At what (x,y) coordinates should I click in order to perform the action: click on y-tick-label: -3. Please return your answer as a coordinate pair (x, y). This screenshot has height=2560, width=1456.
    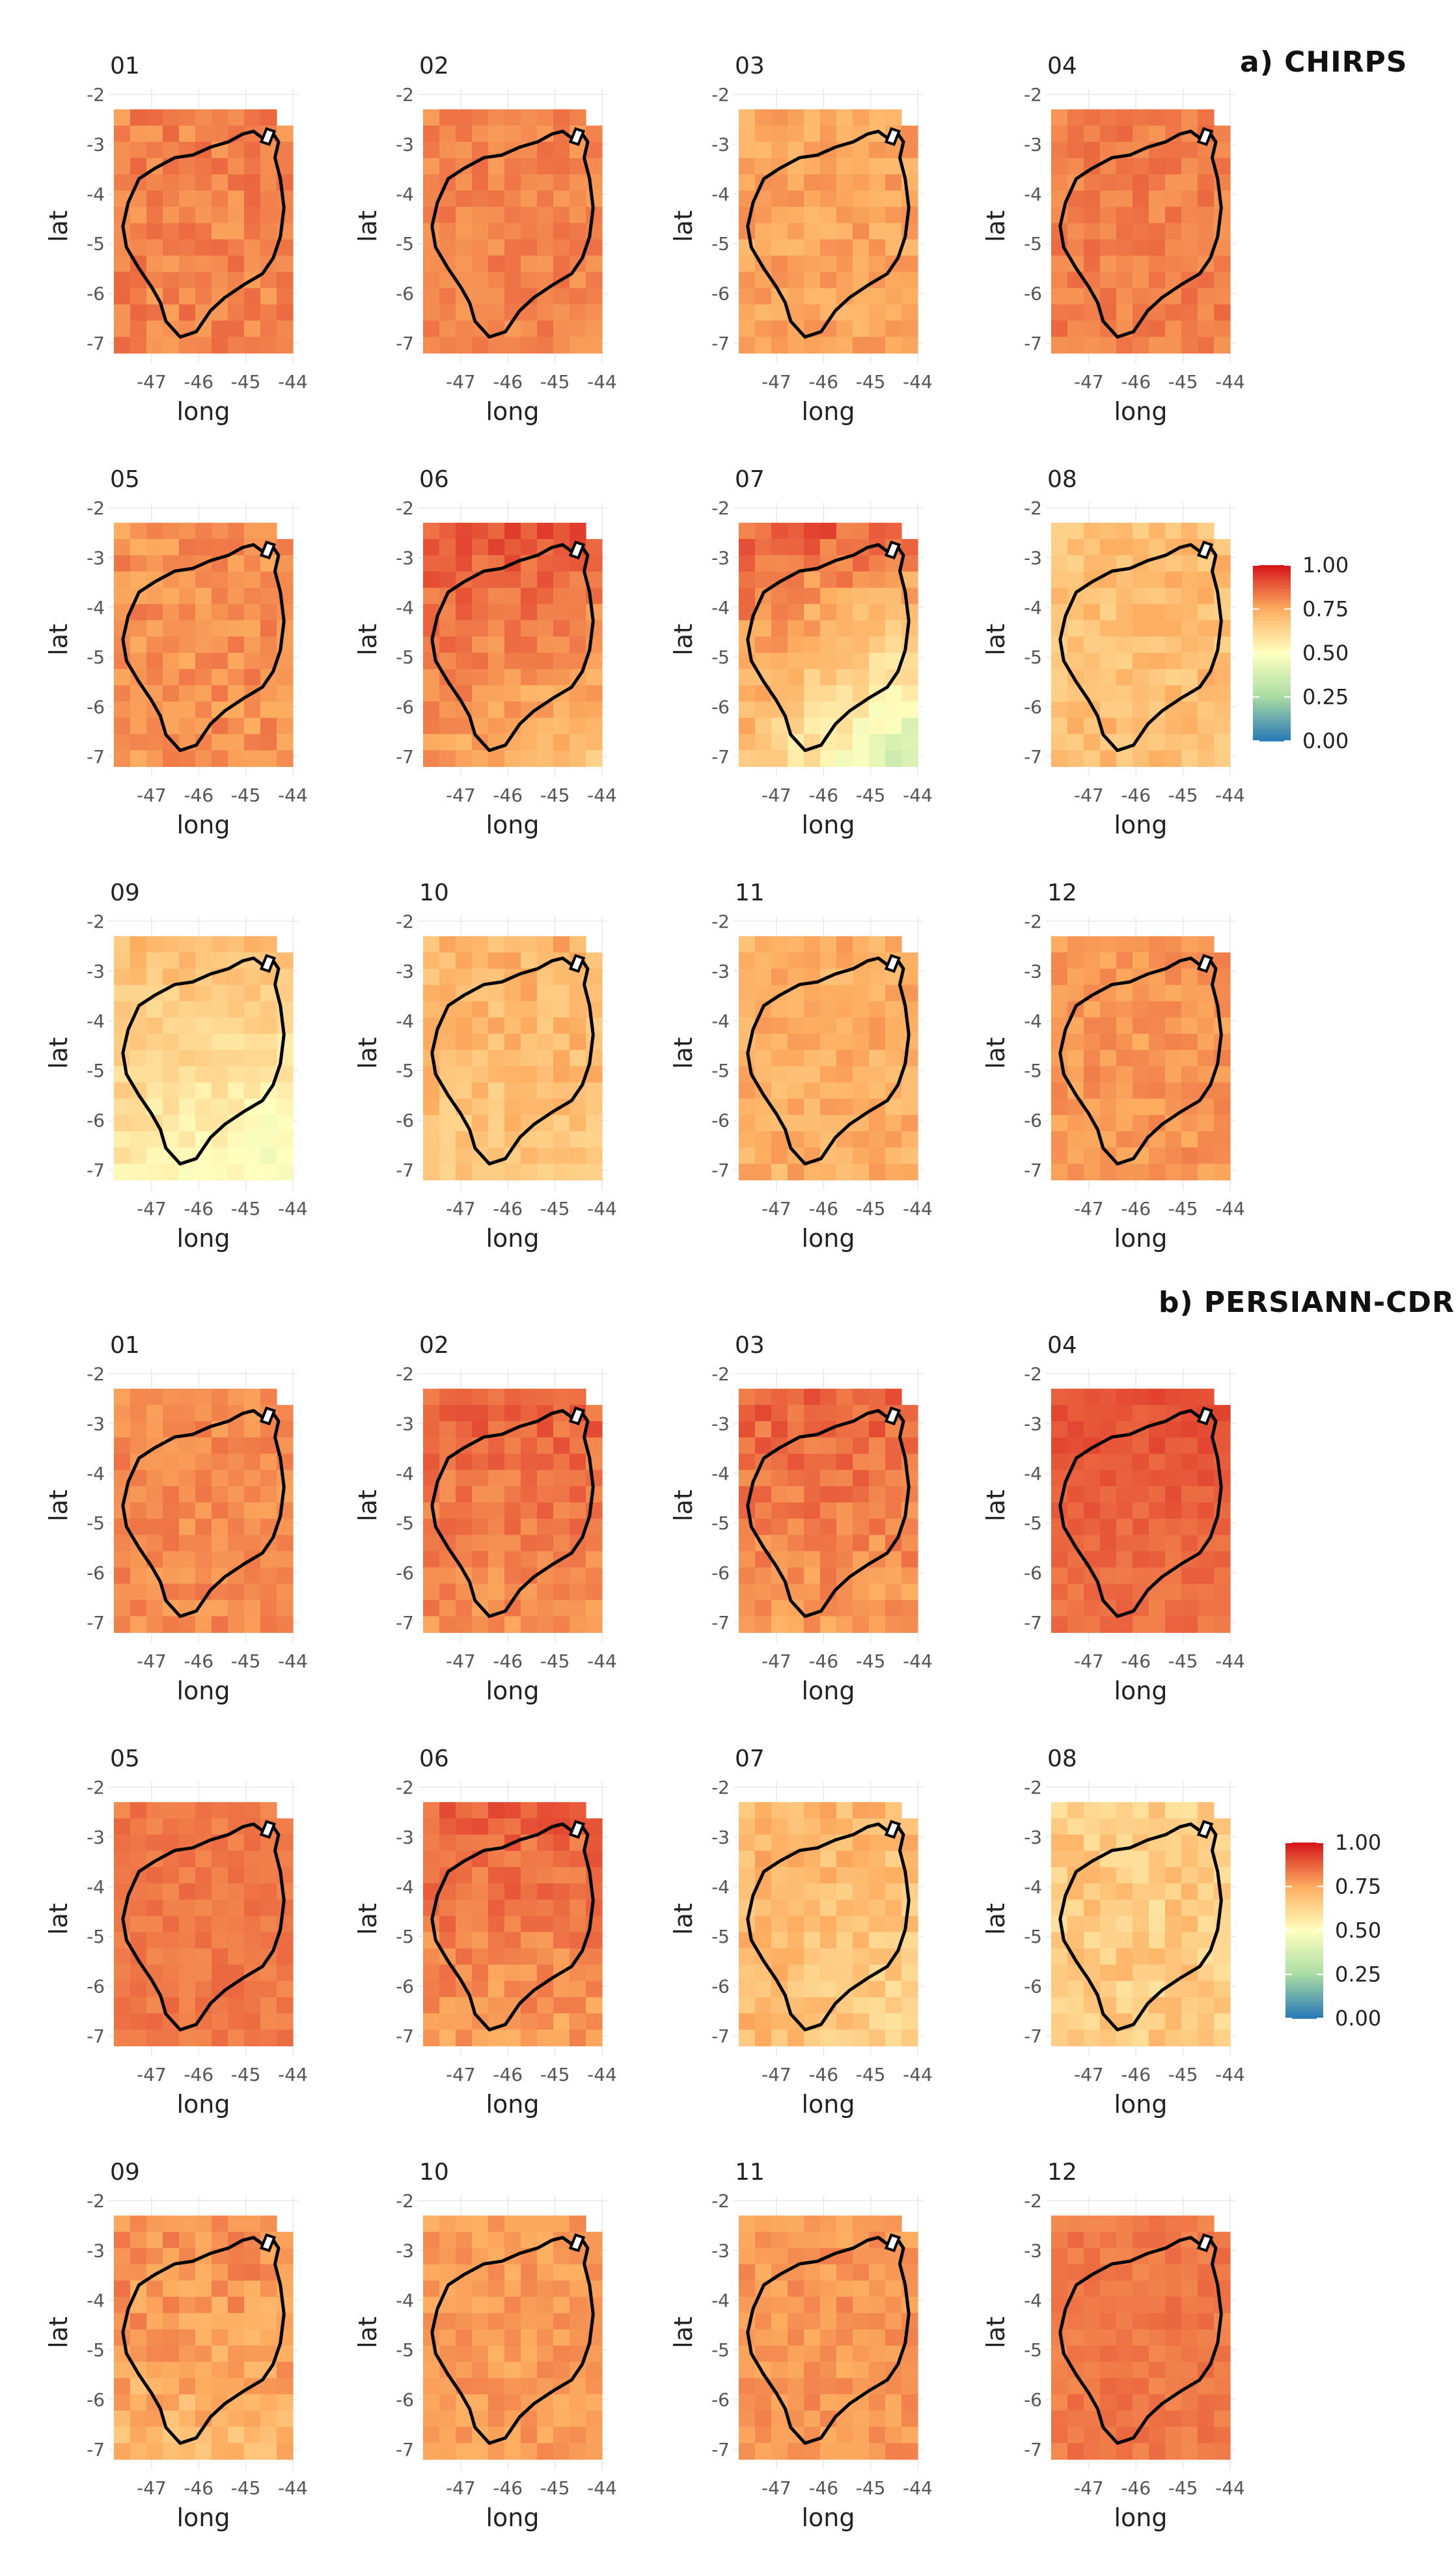
    Looking at the image, I should click on (1033, 1837).